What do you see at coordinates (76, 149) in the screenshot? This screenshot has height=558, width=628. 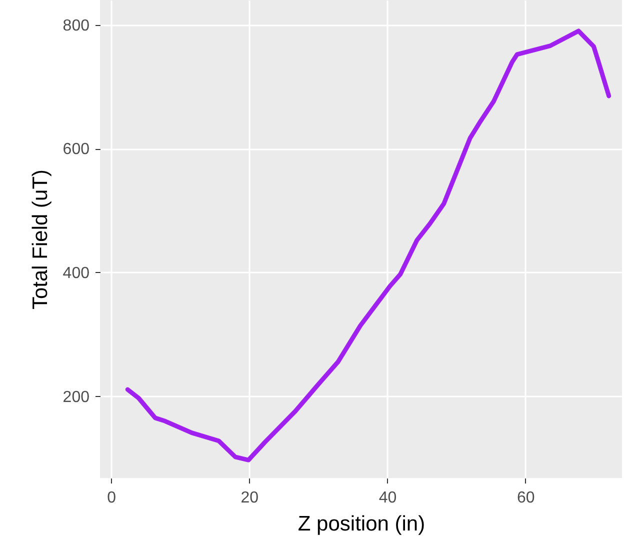 I see `y-tick-label: 600` at bounding box center [76, 149].